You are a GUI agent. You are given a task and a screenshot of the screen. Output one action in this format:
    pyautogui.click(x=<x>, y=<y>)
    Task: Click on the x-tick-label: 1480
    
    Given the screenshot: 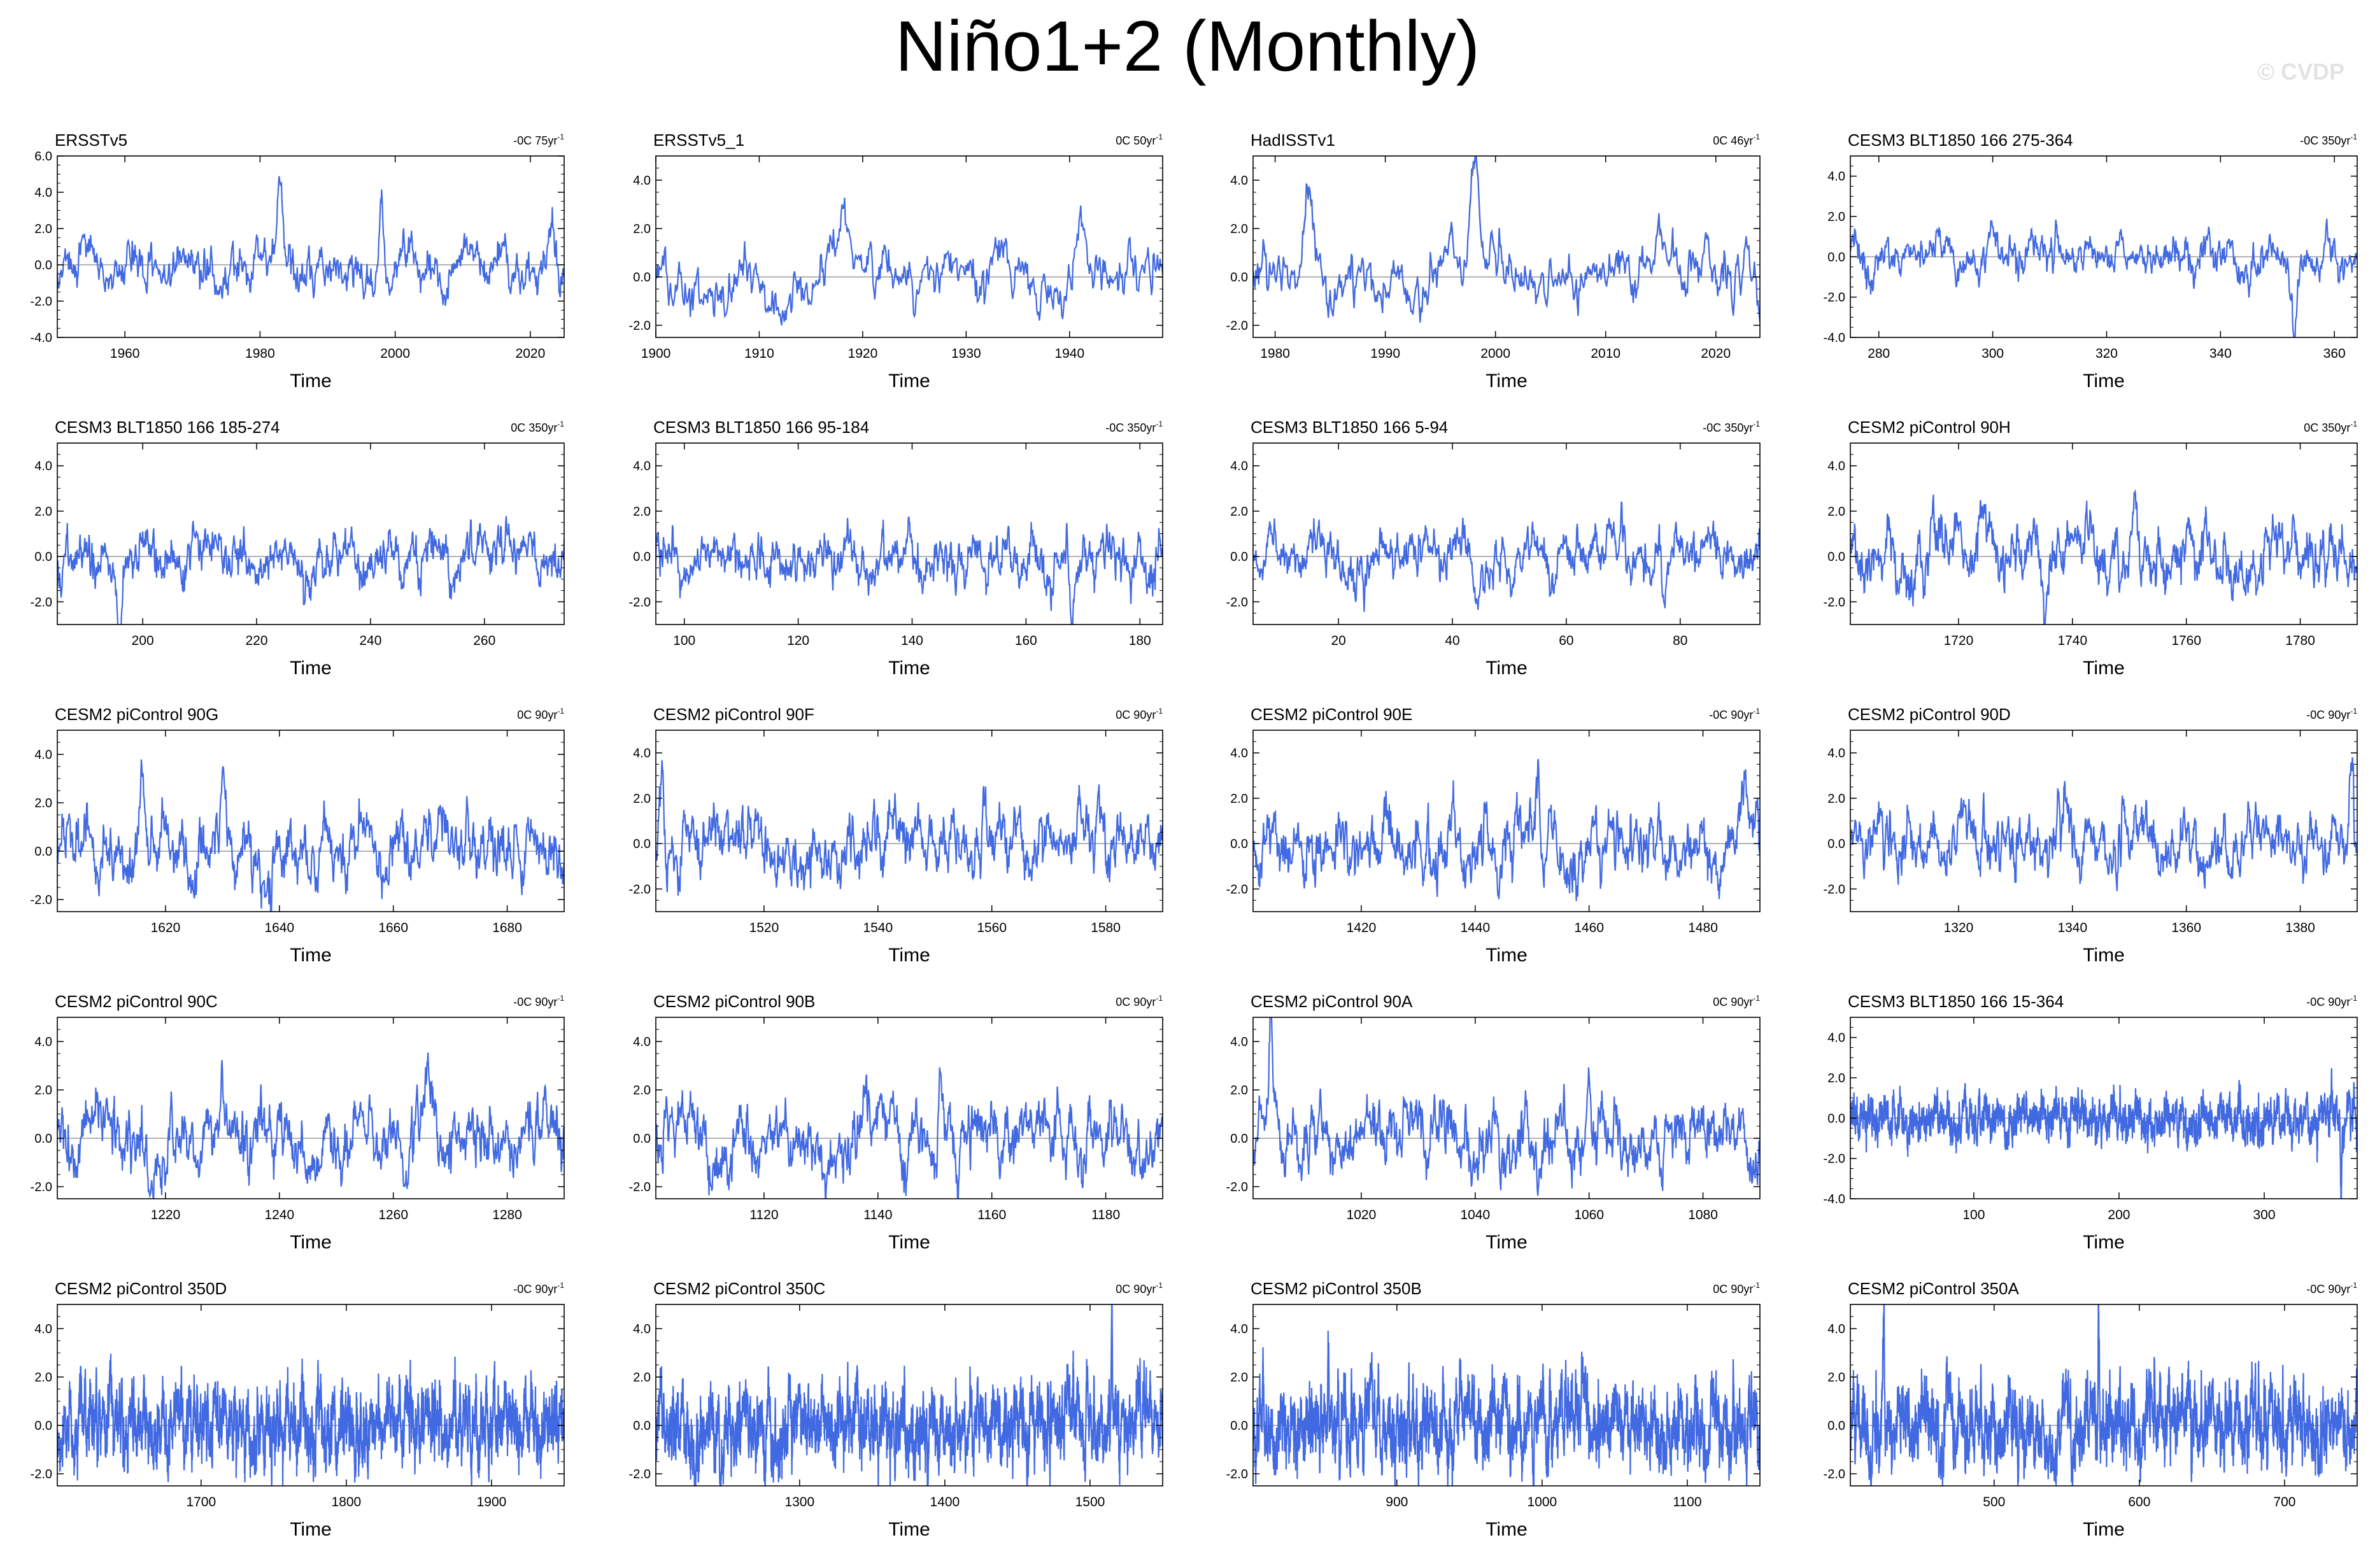 What is the action you would take?
    pyautogui.click(x=1703, y=928)
    